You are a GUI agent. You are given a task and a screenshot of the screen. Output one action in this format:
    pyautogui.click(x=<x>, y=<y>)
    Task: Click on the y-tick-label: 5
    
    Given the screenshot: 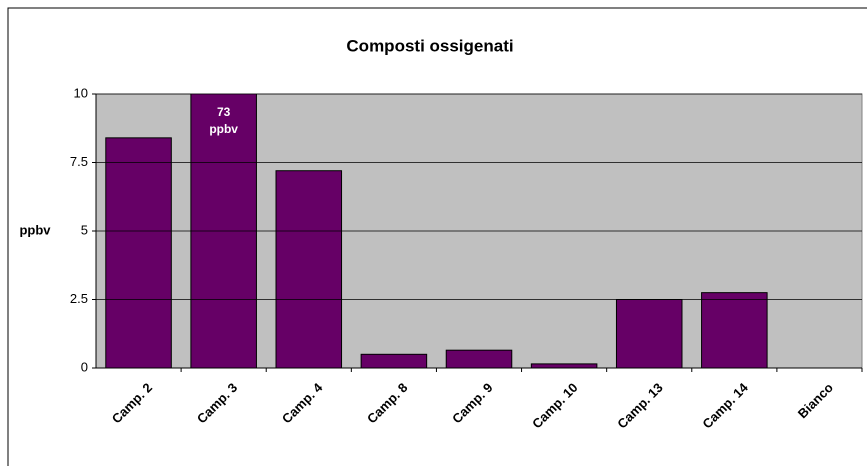 What is the action you would take?
    pyautogui.click(x=84, y=229)
    